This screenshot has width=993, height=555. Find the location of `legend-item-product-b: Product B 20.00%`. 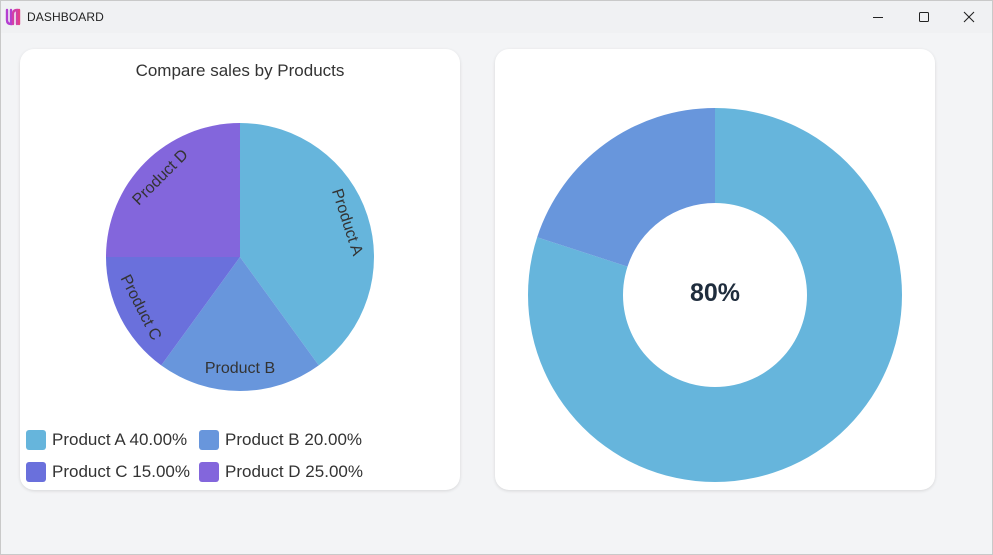

legend-item-product-b: Product B 20.00% is located at coordinates (280, 440).